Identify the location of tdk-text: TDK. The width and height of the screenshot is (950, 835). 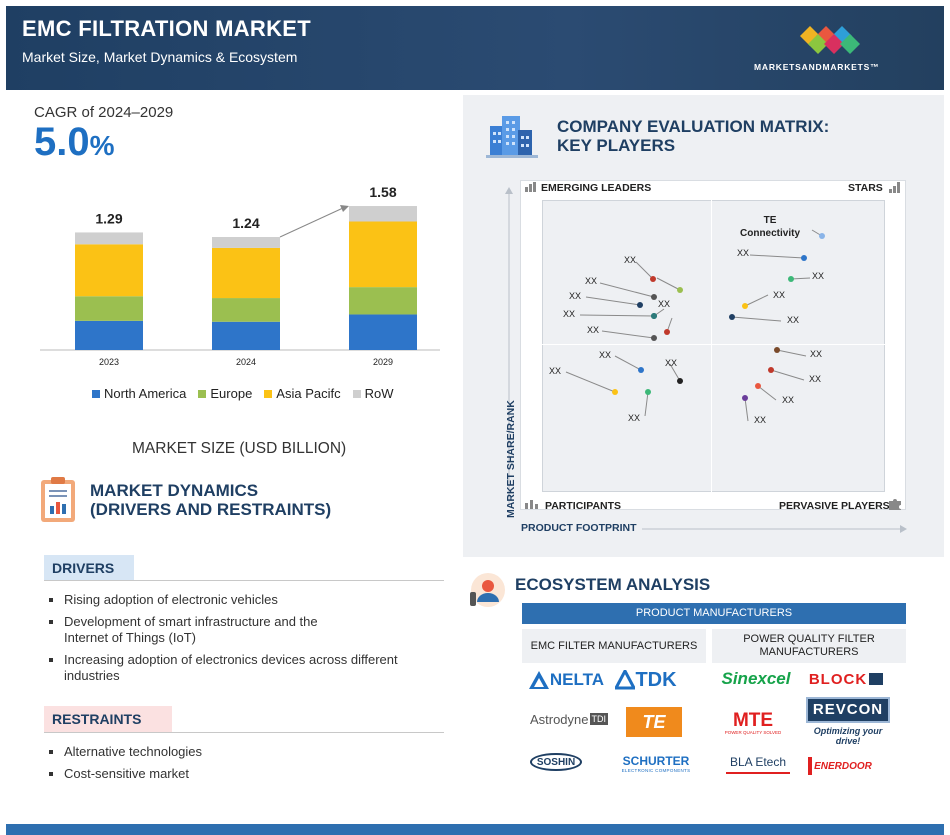
(656, 679).